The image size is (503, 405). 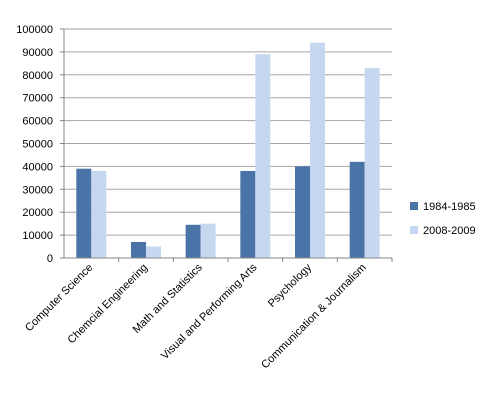 I want to click on y-tick-label: 20000, so click(x=37, y=213).